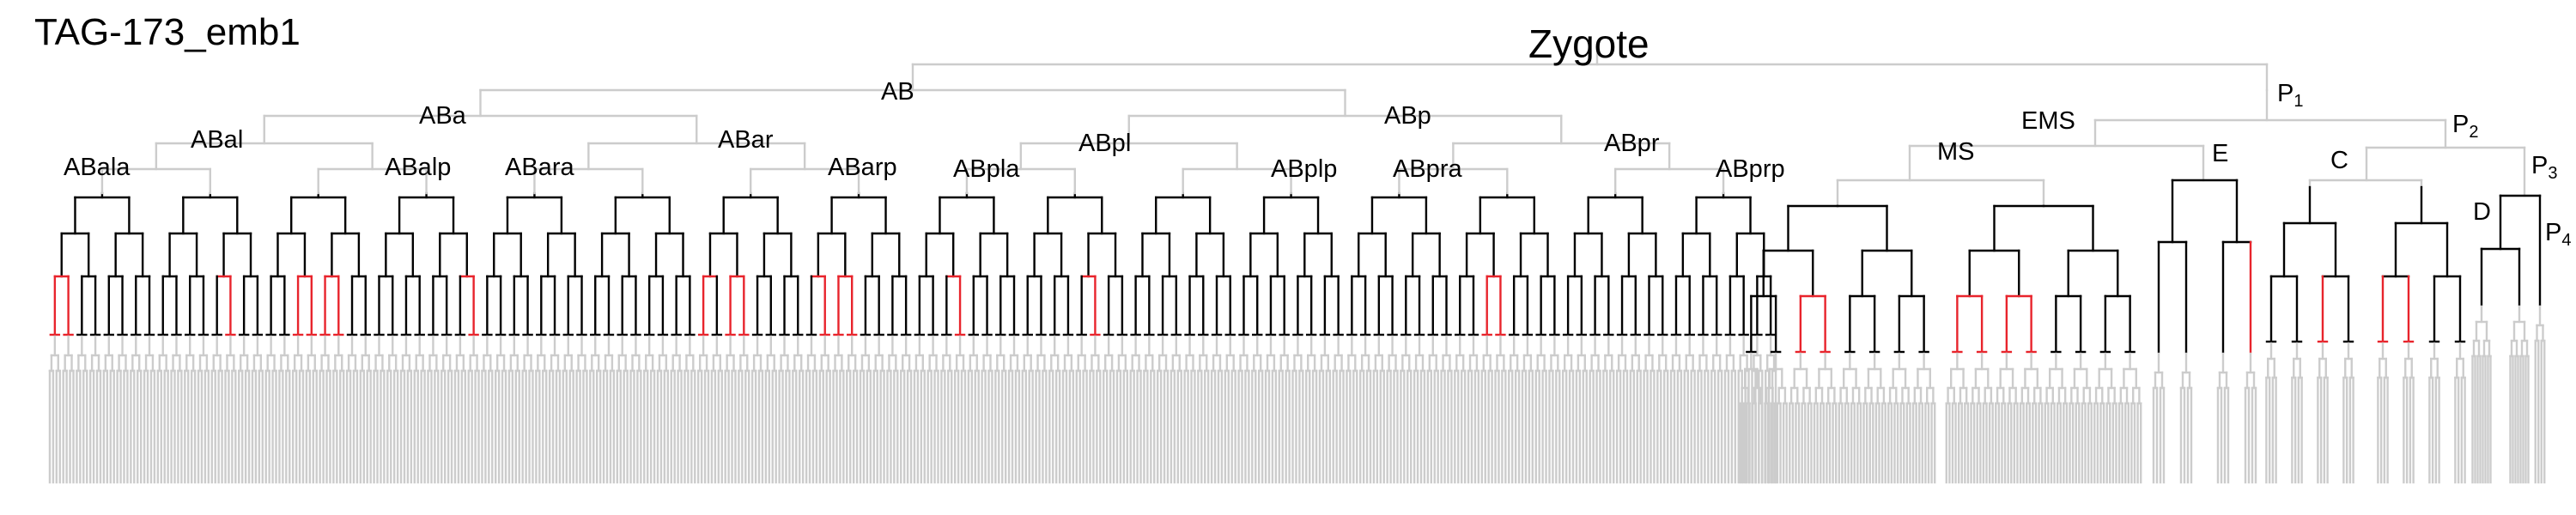 This screenshot has width=2576, height=515. Describe the element at coordinates (167, 32) in the screenshot. I see `embryo-title: TAG-173_emb1` at that location.